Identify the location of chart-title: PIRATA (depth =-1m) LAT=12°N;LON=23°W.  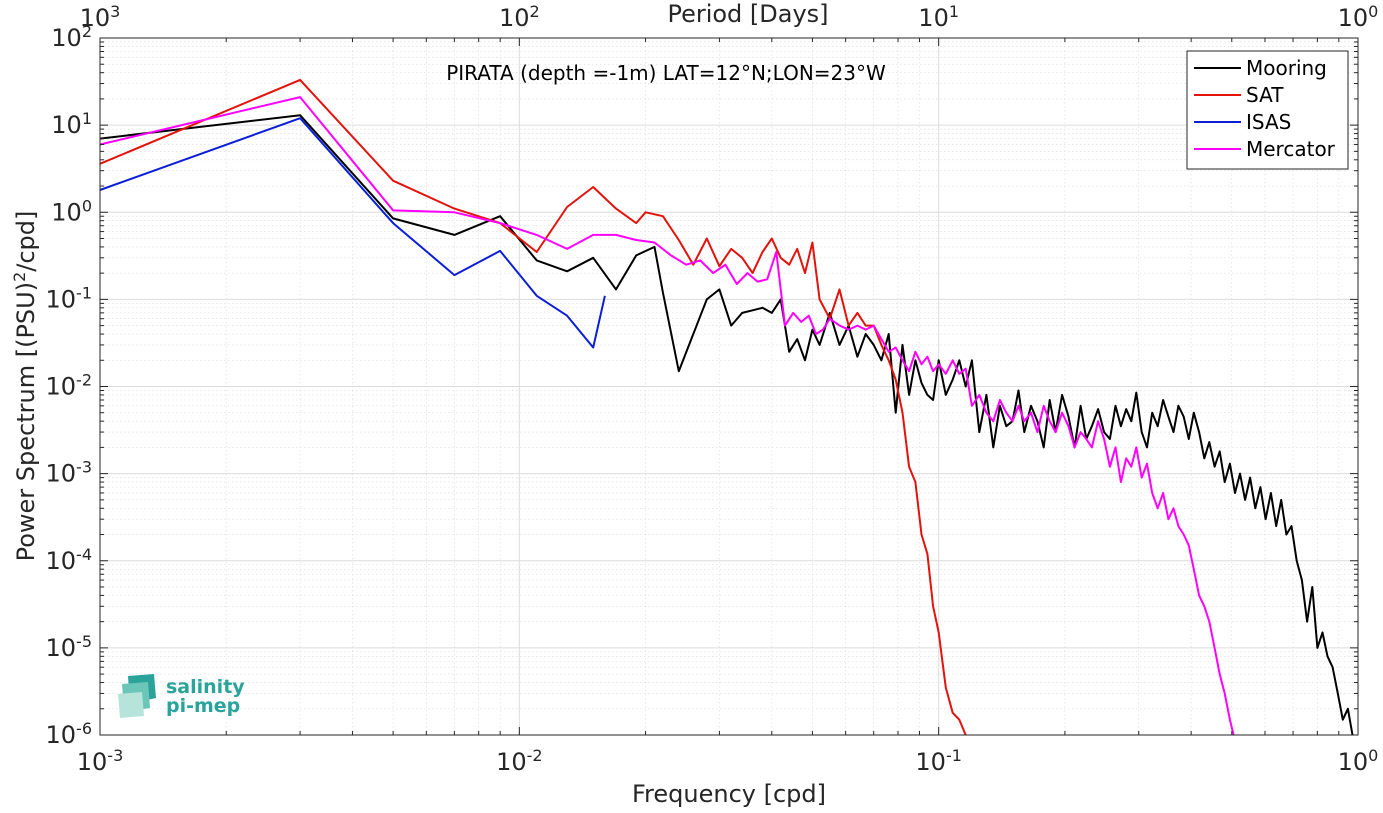
(666, 73).